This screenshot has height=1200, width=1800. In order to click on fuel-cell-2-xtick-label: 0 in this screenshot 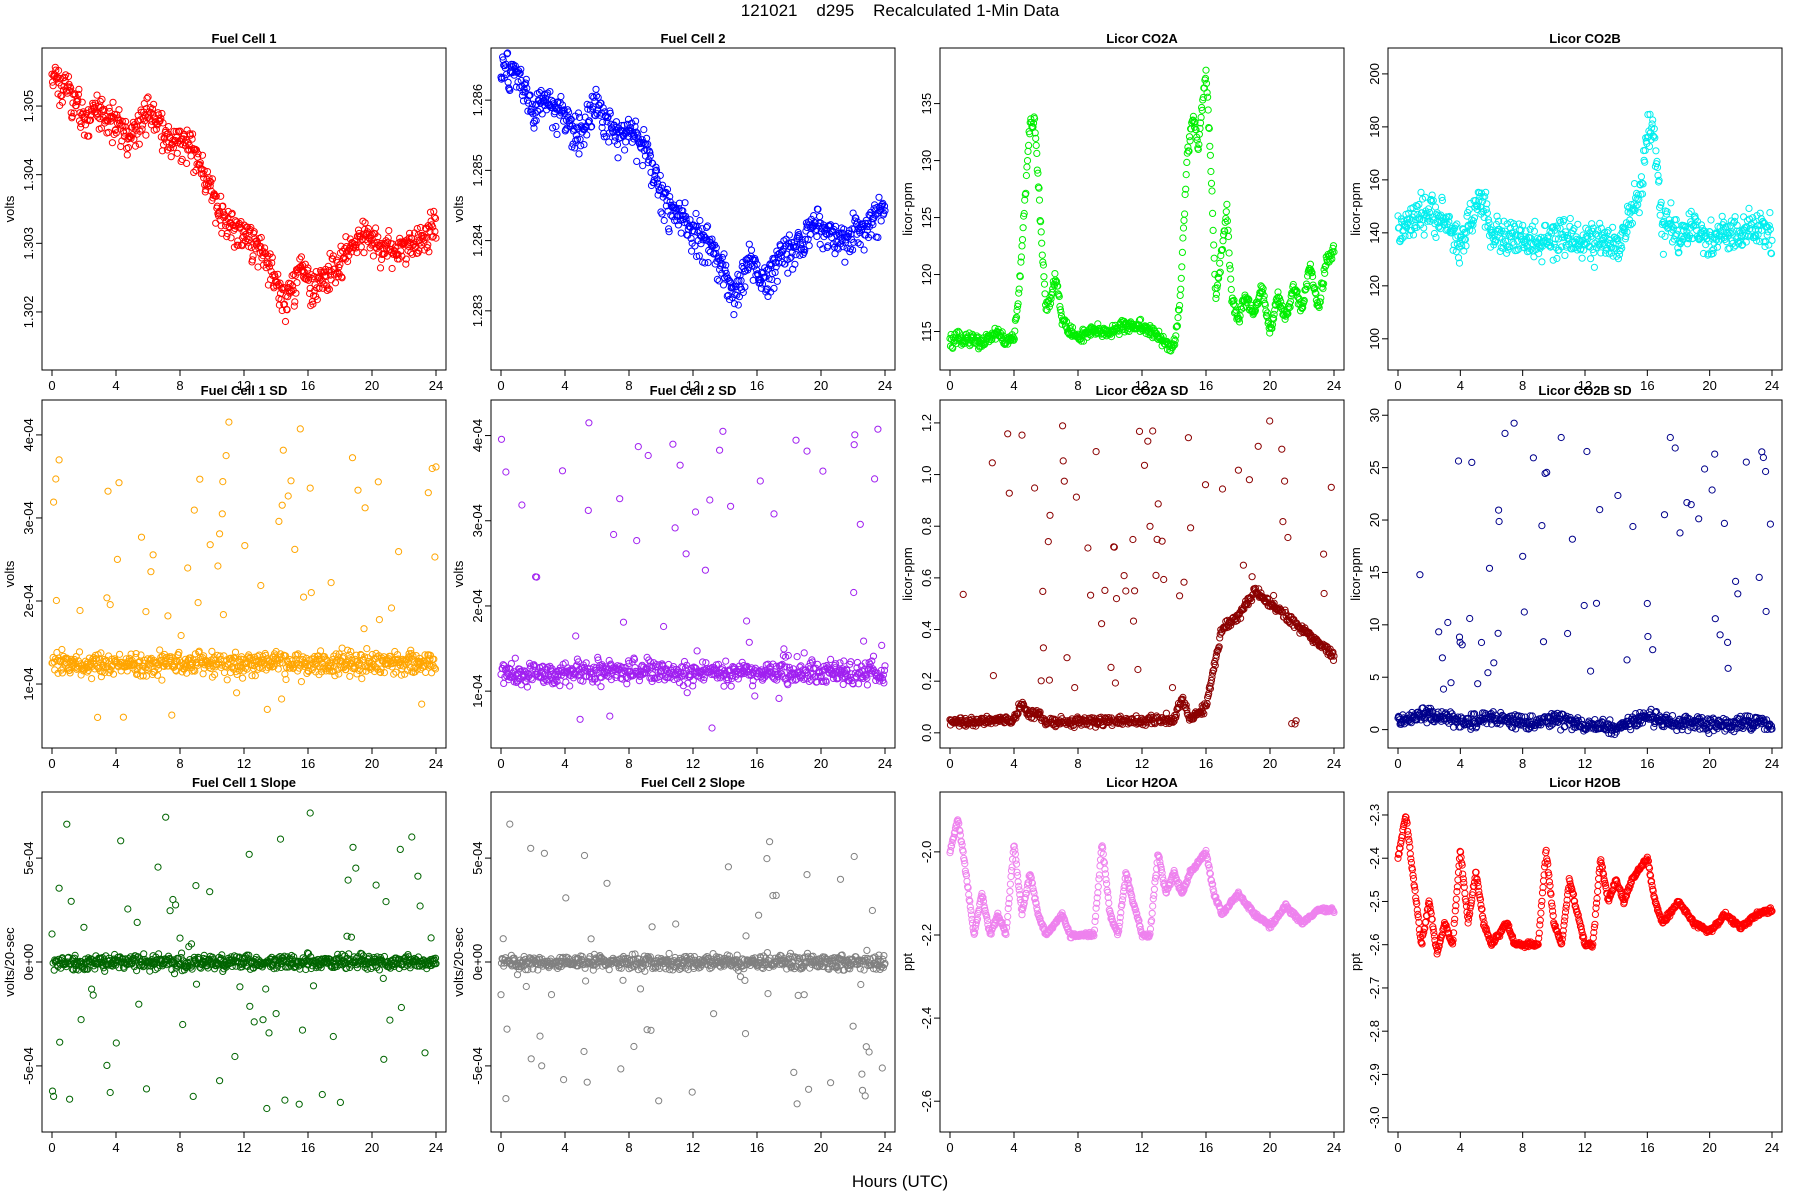, I will do `click(500, 385)`.